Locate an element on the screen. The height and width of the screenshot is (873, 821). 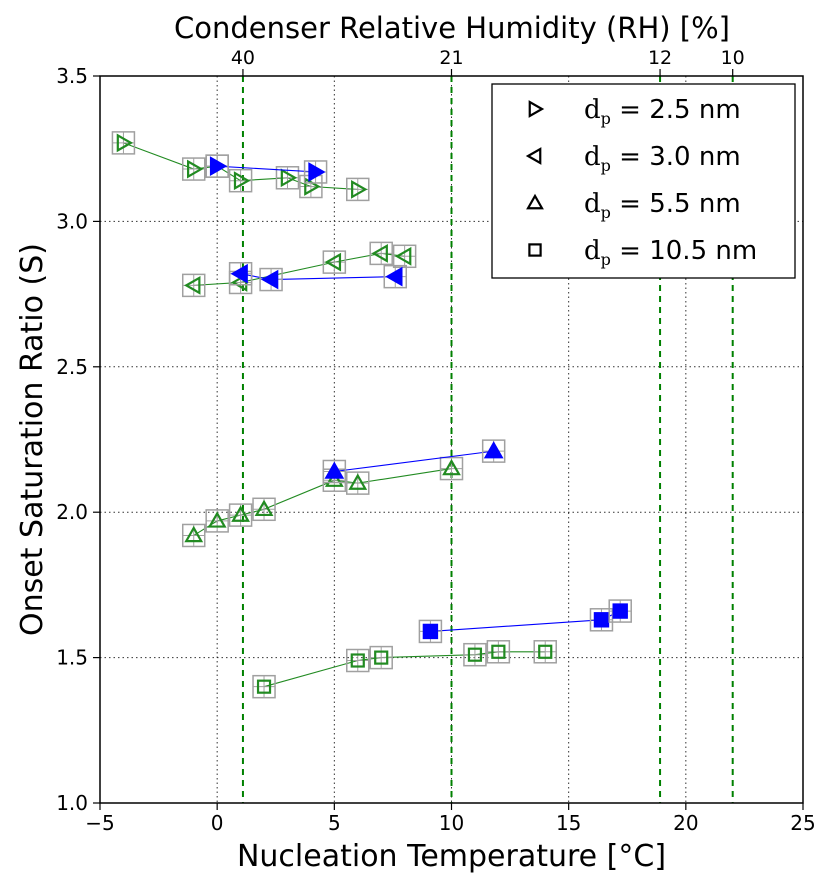
legend-label: dp = 2.5 nm is located at coordinates (662, 111).